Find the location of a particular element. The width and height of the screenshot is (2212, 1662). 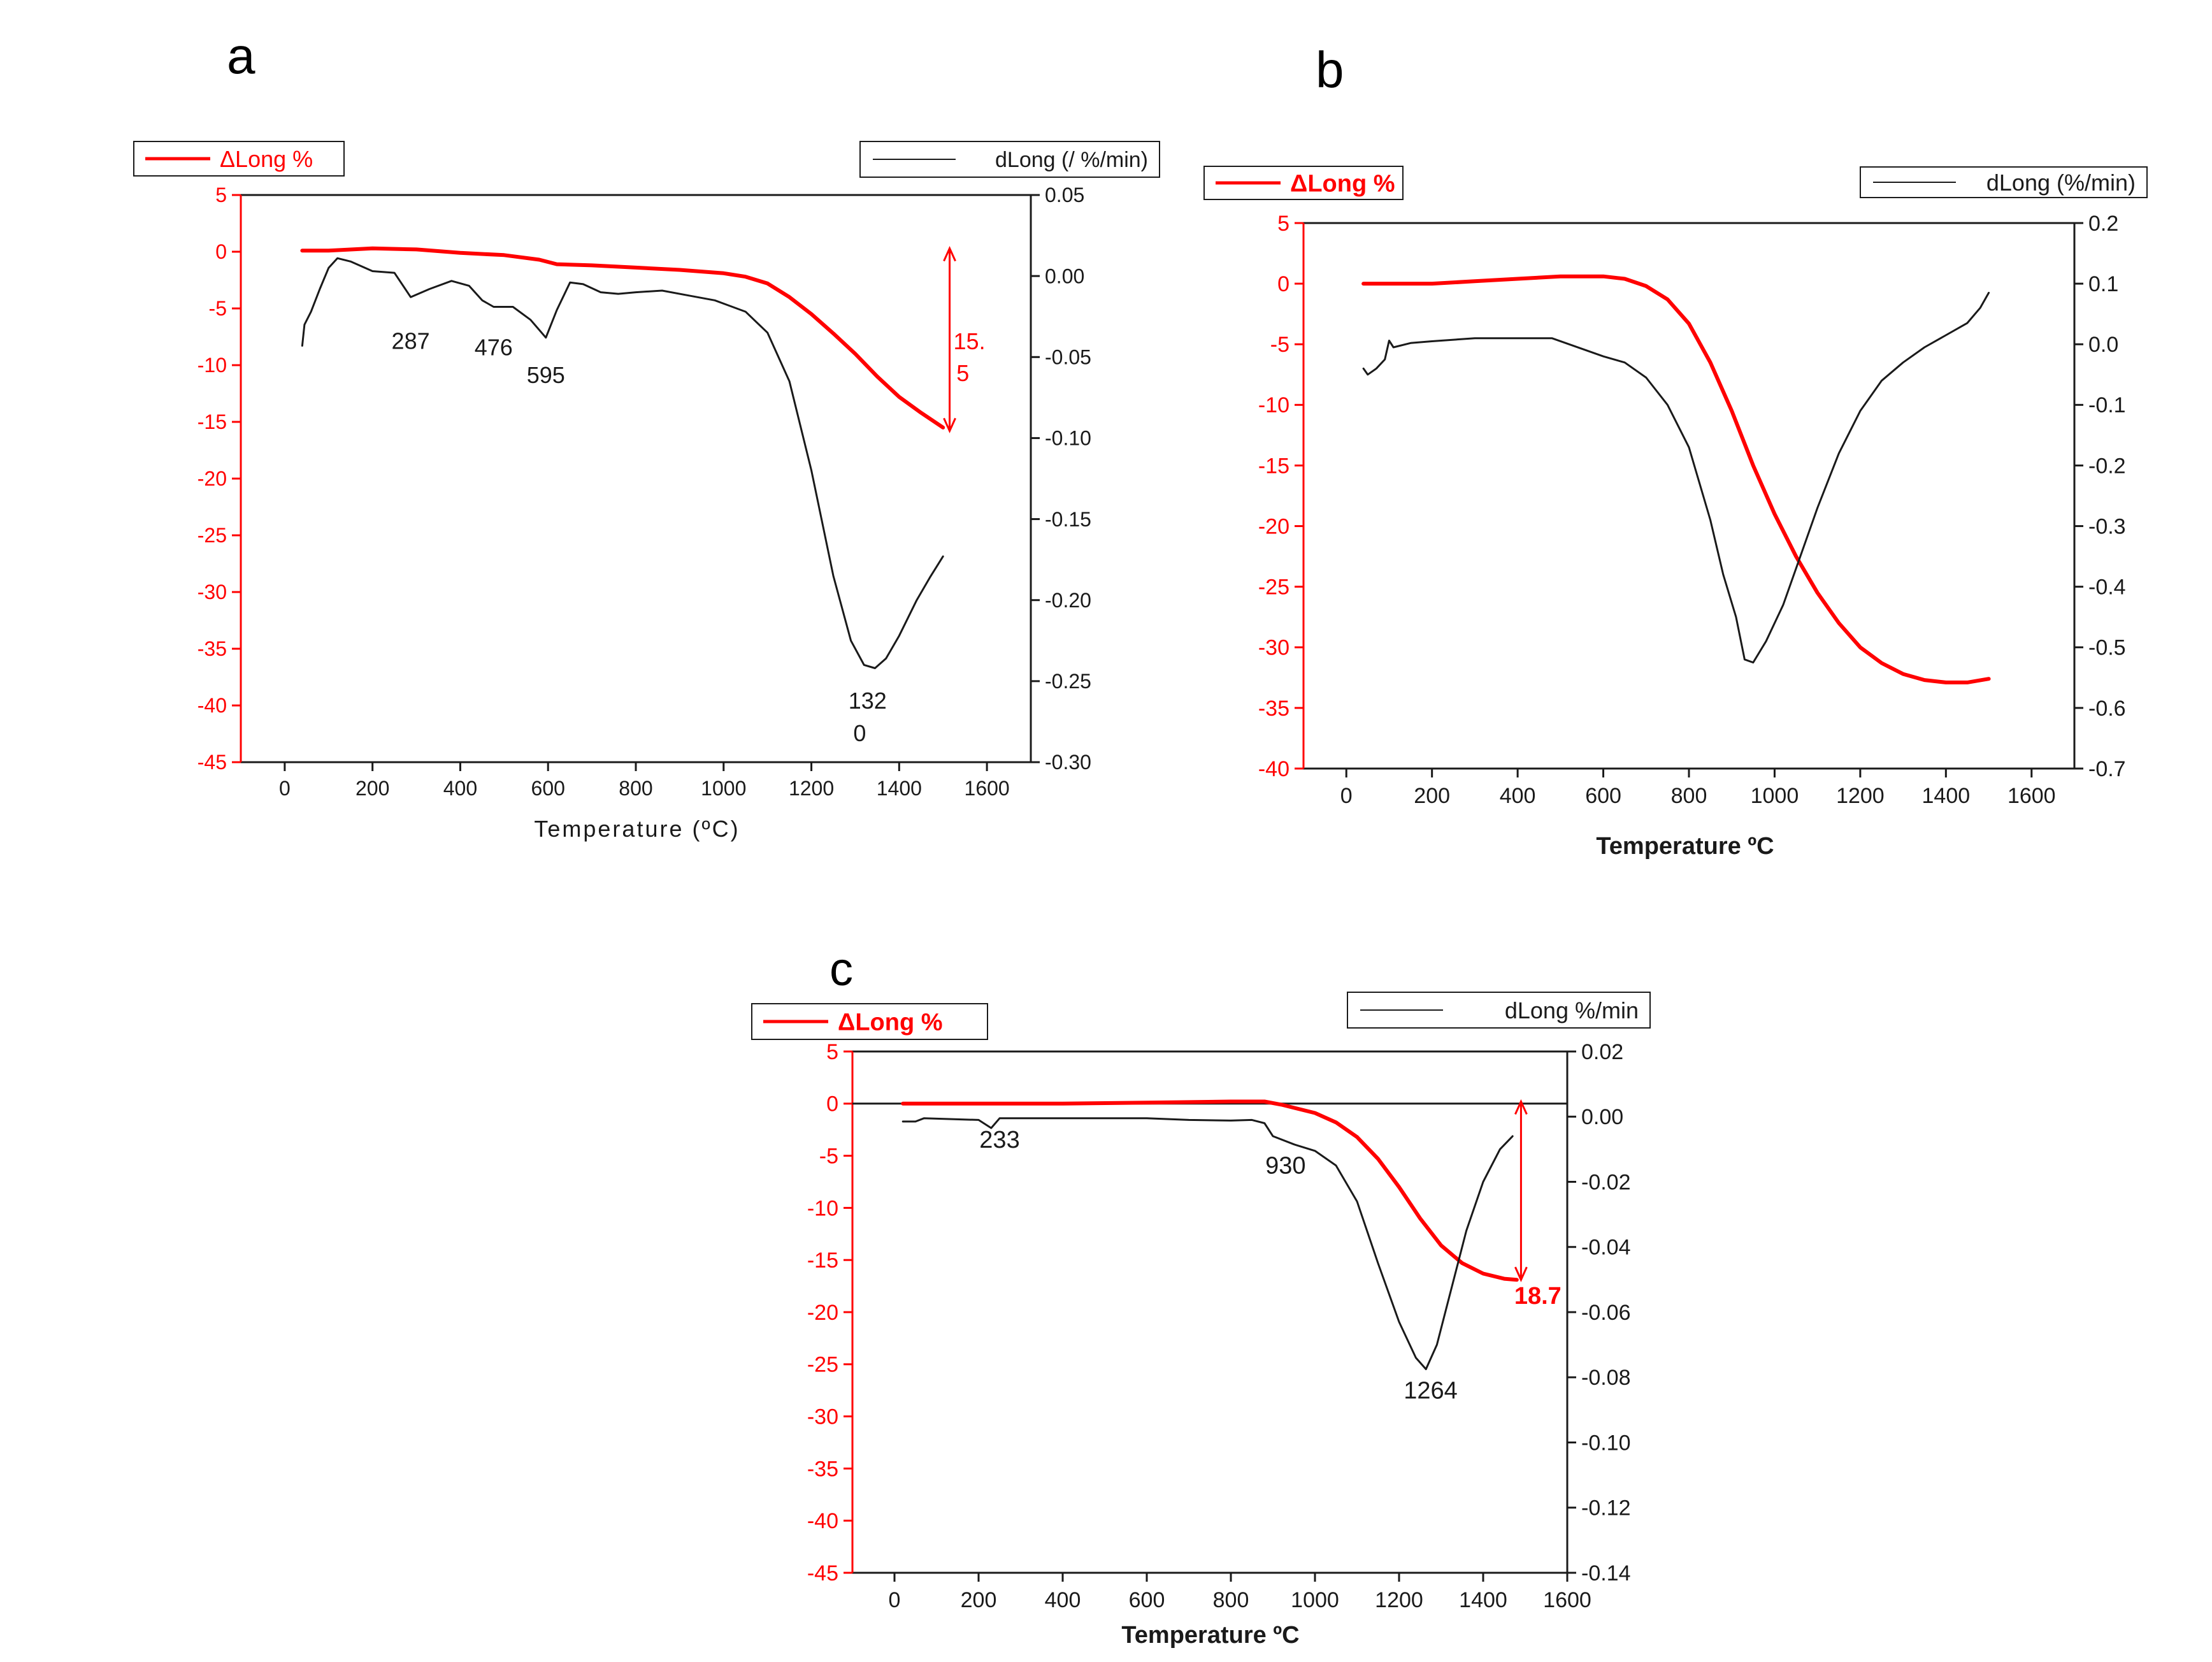

panel-letter: b is located at coordinates (1330, 70).